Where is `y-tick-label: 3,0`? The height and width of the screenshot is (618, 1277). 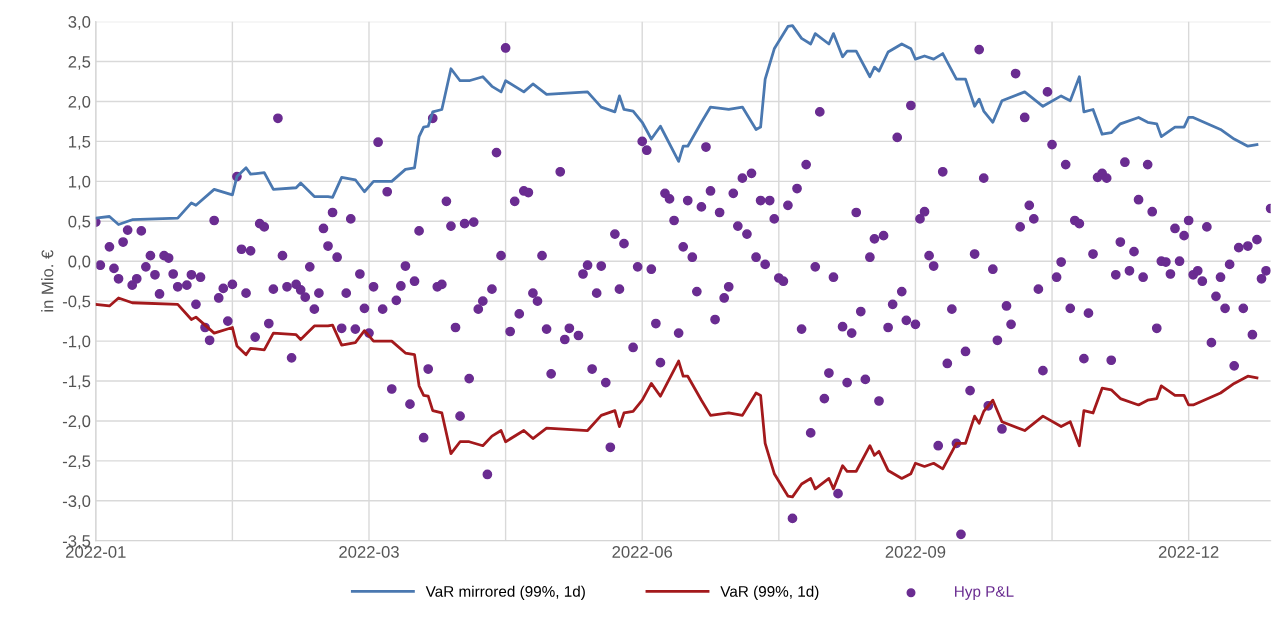
y-tick-label: 3,0 is located at coordinates (79, 23).